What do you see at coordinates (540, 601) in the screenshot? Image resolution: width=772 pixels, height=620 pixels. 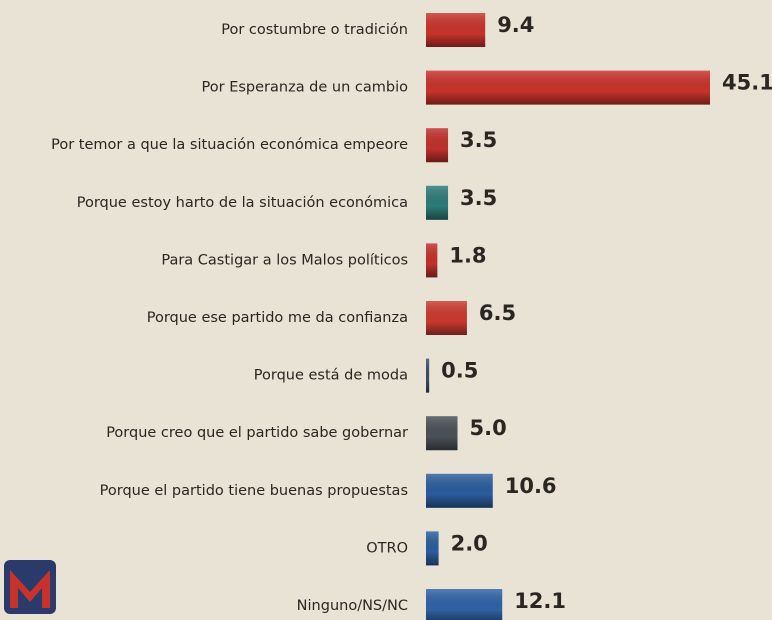 I see `value-label: 12.1` at bounding box center [540, 601].